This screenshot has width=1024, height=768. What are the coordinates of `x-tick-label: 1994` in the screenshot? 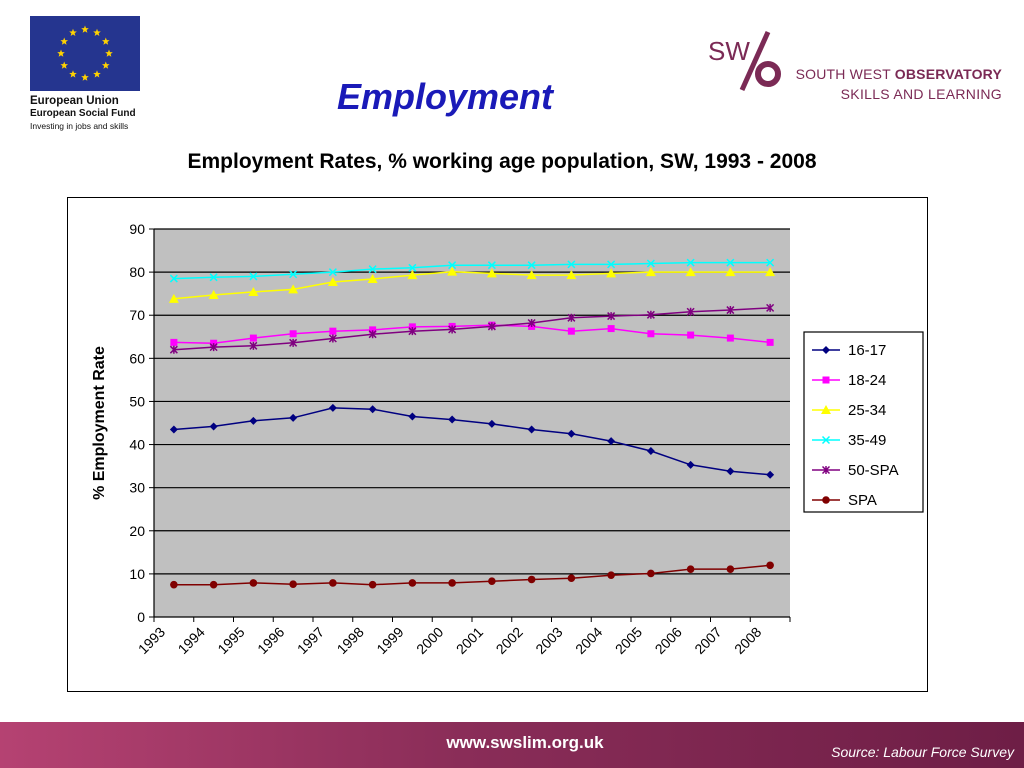 It's located at (191, 640).